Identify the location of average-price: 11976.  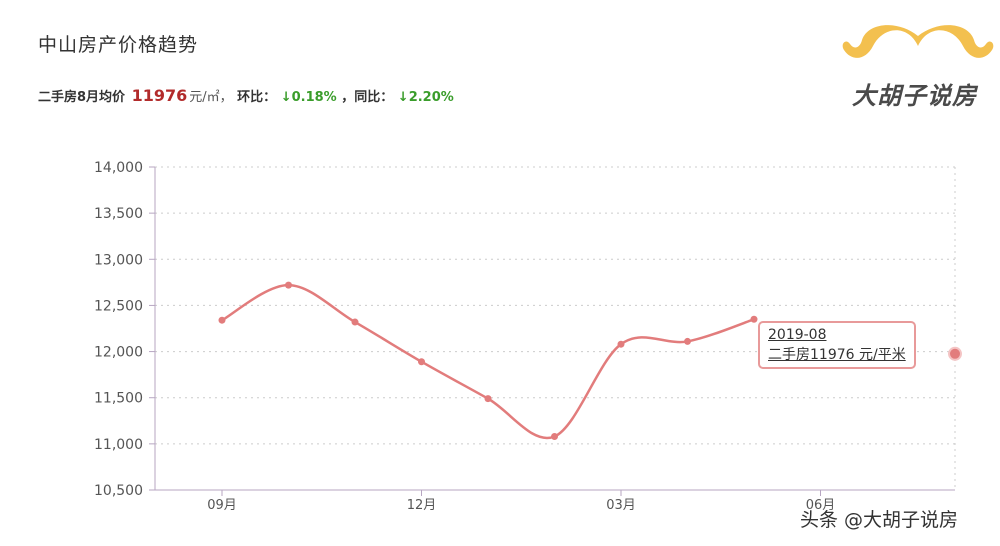
(159, 95).